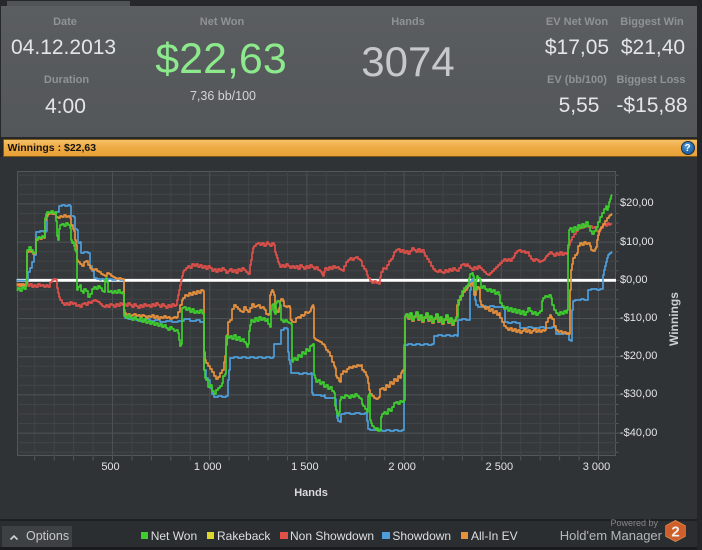 This screenshot has height=550, width=702. I want to click on svg-text: 2, so click(675, 532).